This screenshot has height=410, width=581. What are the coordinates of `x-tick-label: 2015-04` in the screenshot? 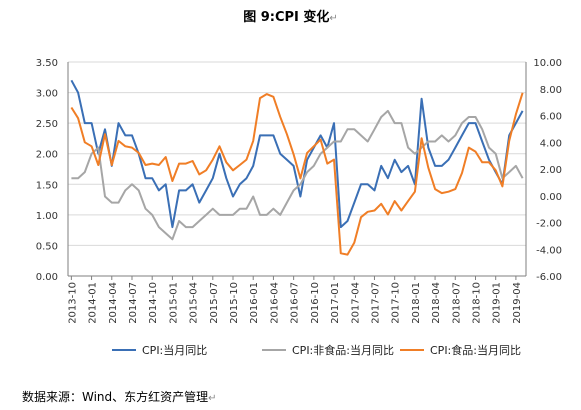 It's located at (194, 303).